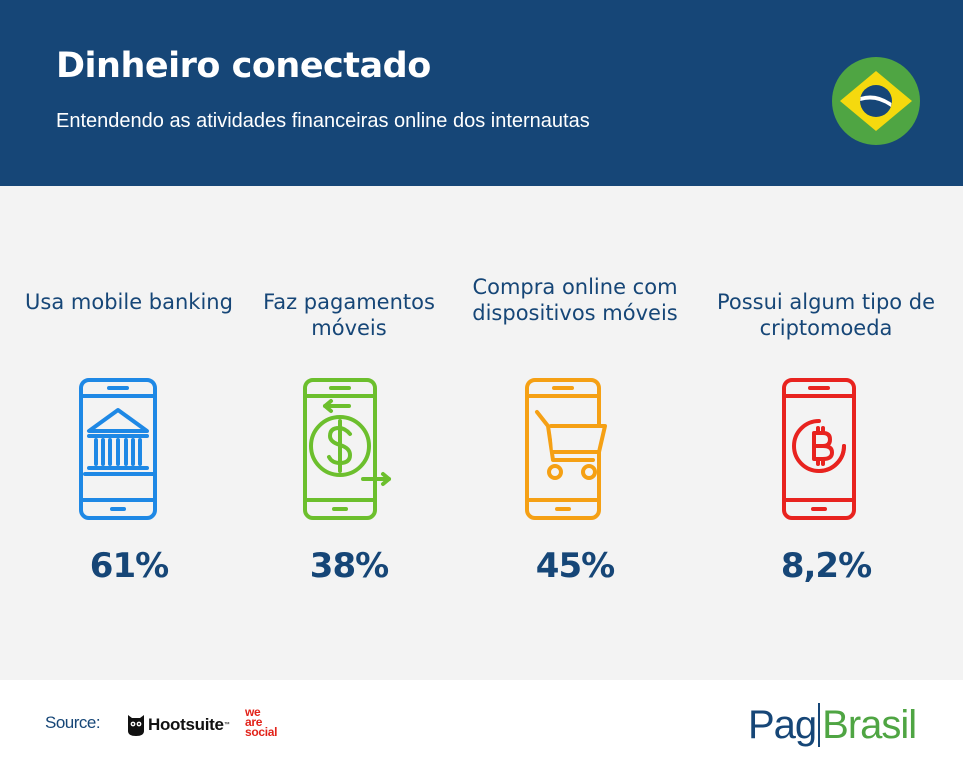 The height and width of the screenshot is (768, 963). What do you see at coordinates (136, 725) in the screenshot?
I see `owl-icon` at bounding box center [136, 725].